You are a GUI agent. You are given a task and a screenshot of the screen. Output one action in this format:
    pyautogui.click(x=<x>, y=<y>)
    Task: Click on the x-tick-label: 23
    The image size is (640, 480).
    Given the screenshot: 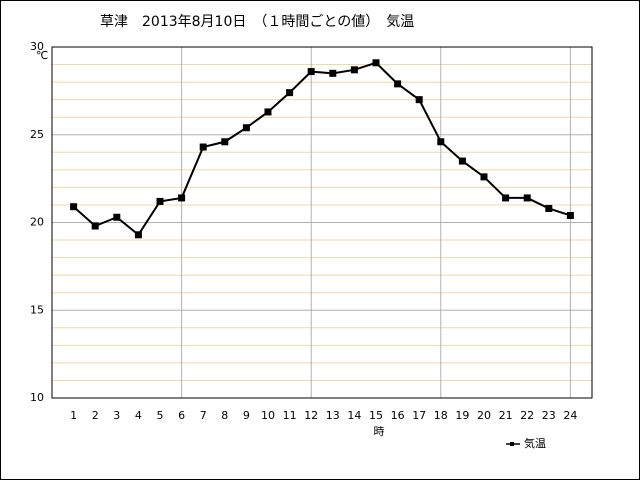 What is the action you would take?
    pyautogui.click(x=549, y=415)
    